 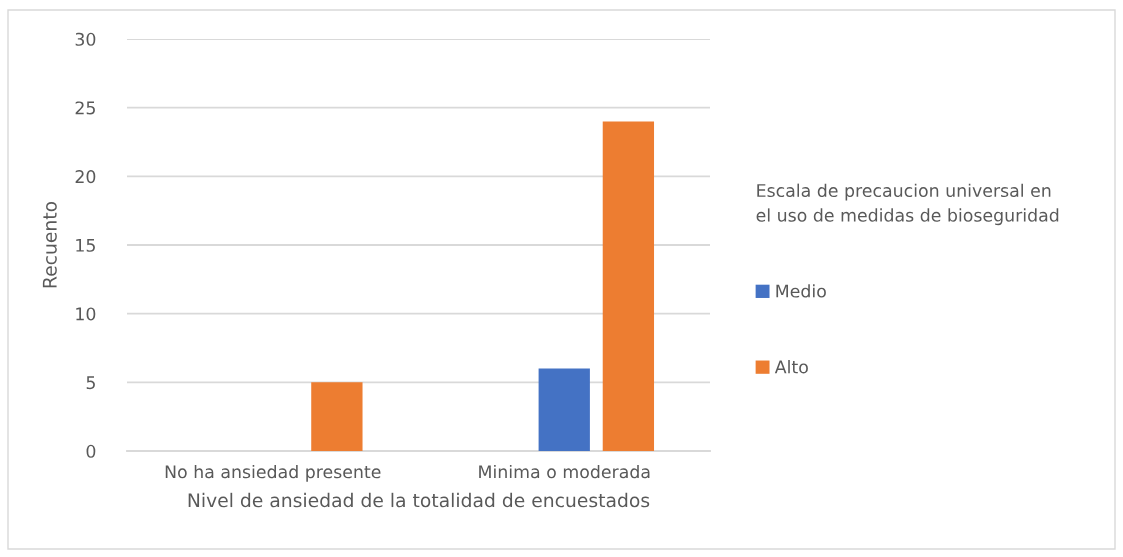 What do you see at coordinates (90, 383) in the screenshot?
I see `y-tick-label: 5` at bounding box center [90, 383].